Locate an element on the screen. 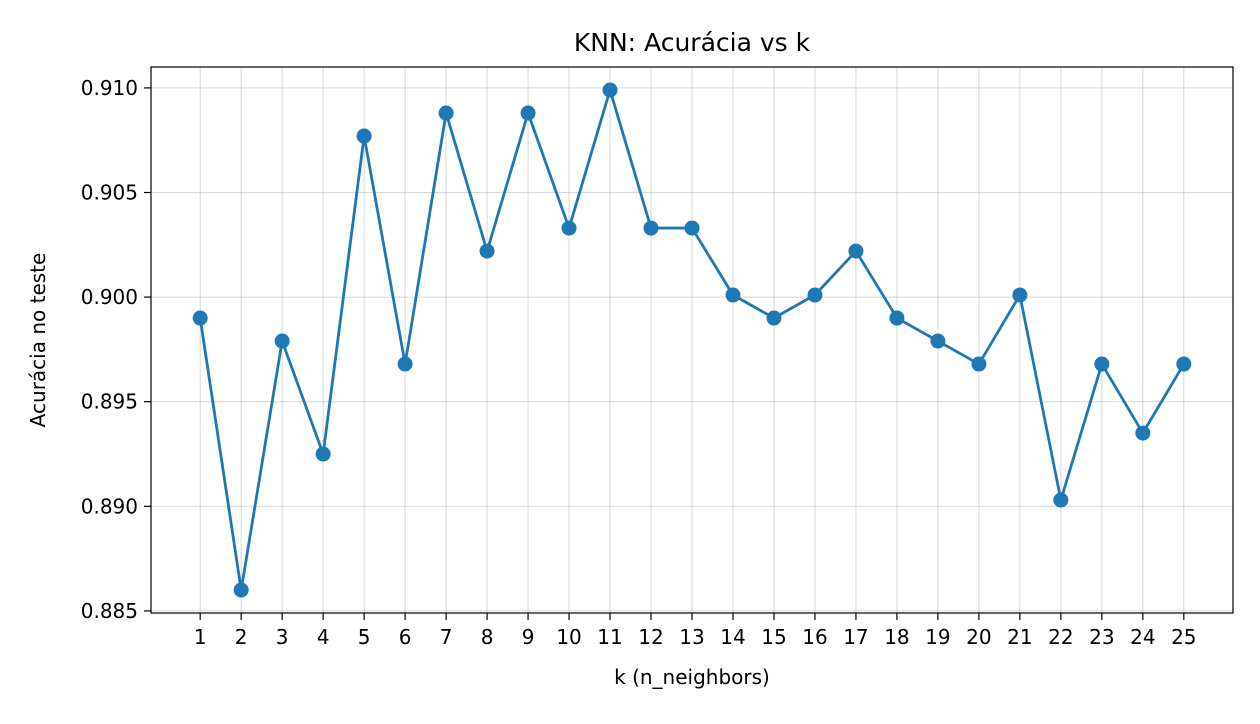  y-axis-ticks: 0.885 0.890 0.895 0.900 0.905 0.910 is located at coordinates (116, 349).